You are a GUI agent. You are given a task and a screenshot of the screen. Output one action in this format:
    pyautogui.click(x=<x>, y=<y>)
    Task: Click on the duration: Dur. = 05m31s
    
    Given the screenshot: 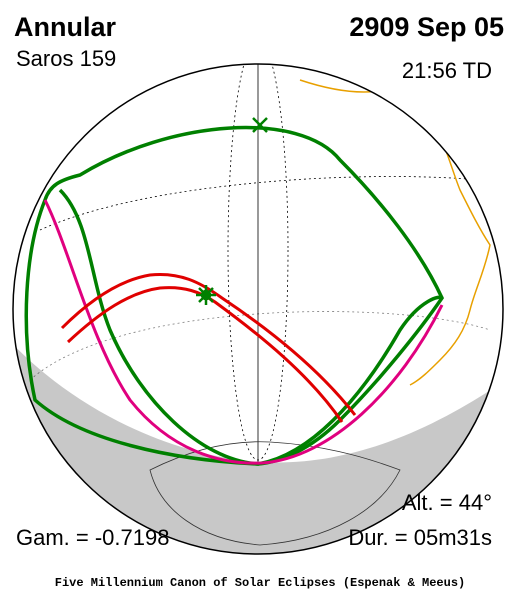 What is the action you would take?
    pyautogui.click(x=420, y=537)
    